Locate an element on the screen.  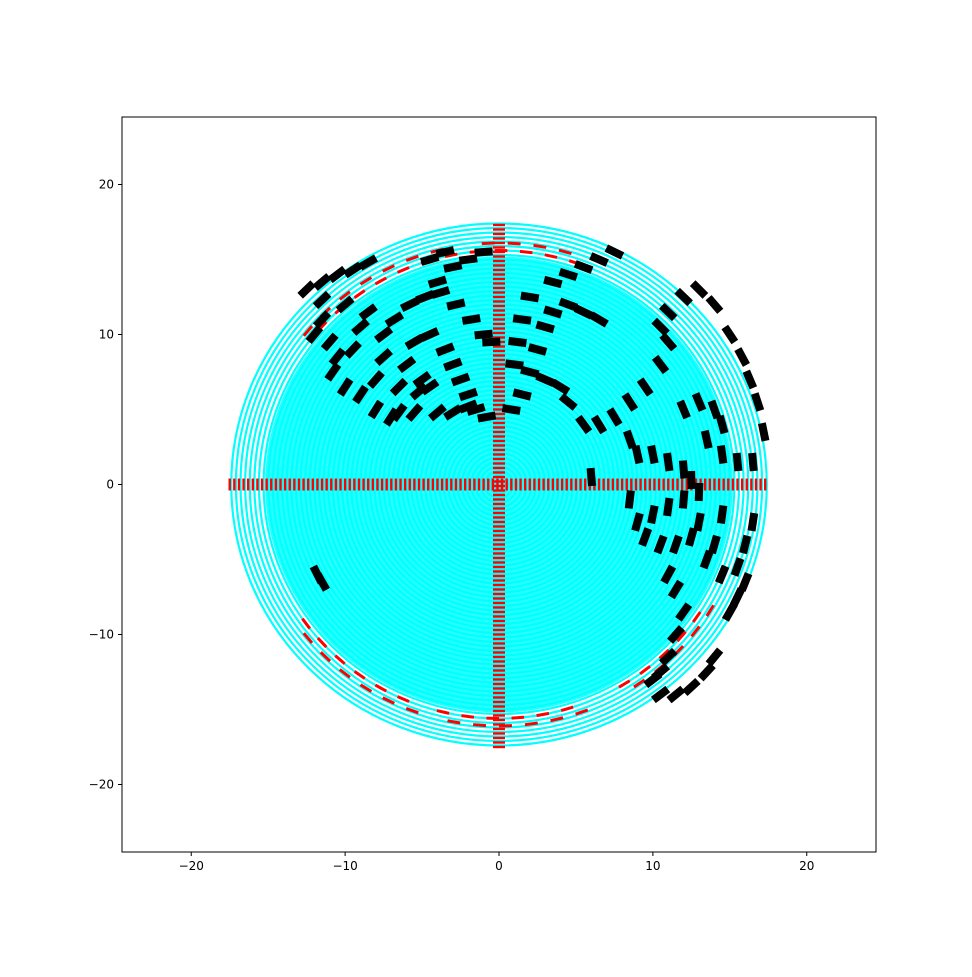
y-tick-label: 20 is located at coordinates (106, 185).